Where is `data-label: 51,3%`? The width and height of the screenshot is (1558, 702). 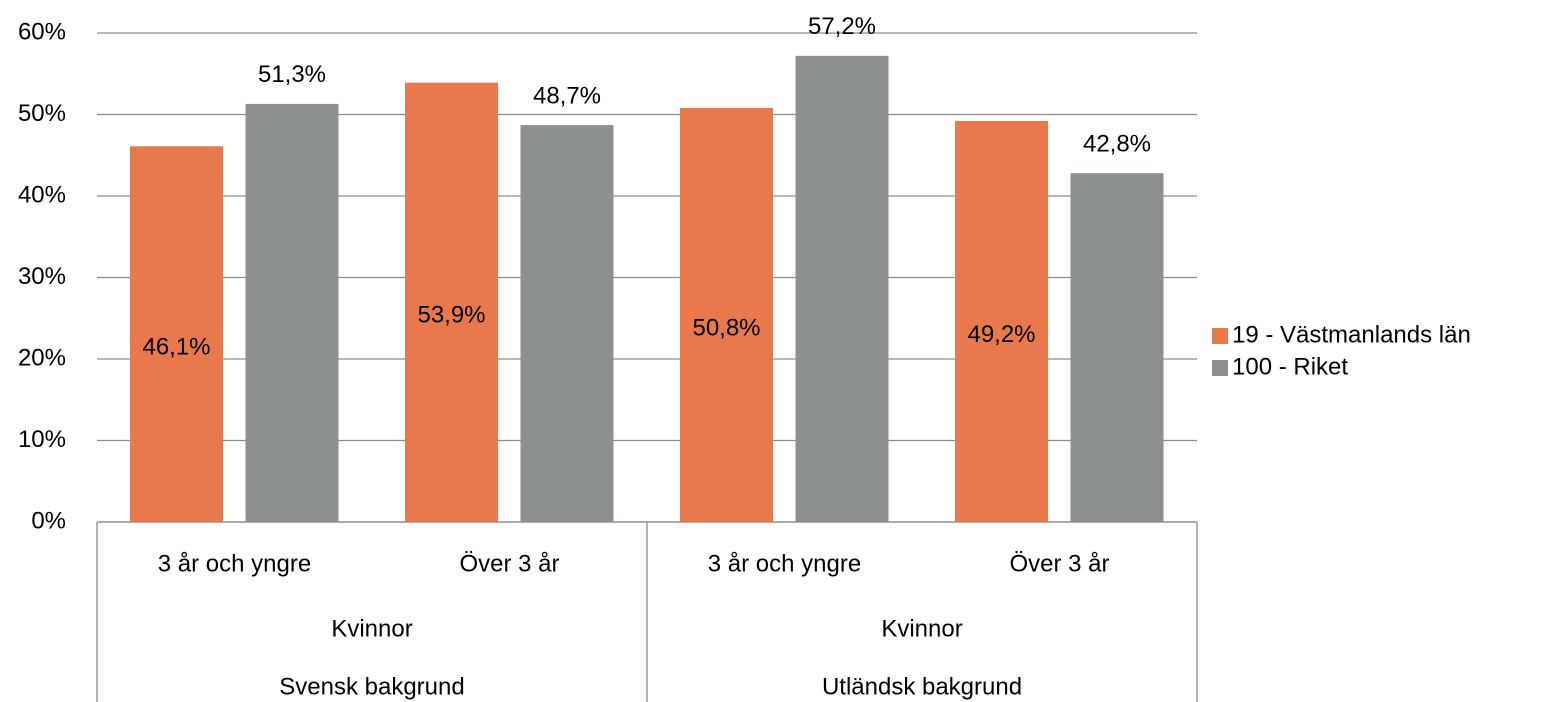 data-label: 51,3% is located at coordinates (292, 74).